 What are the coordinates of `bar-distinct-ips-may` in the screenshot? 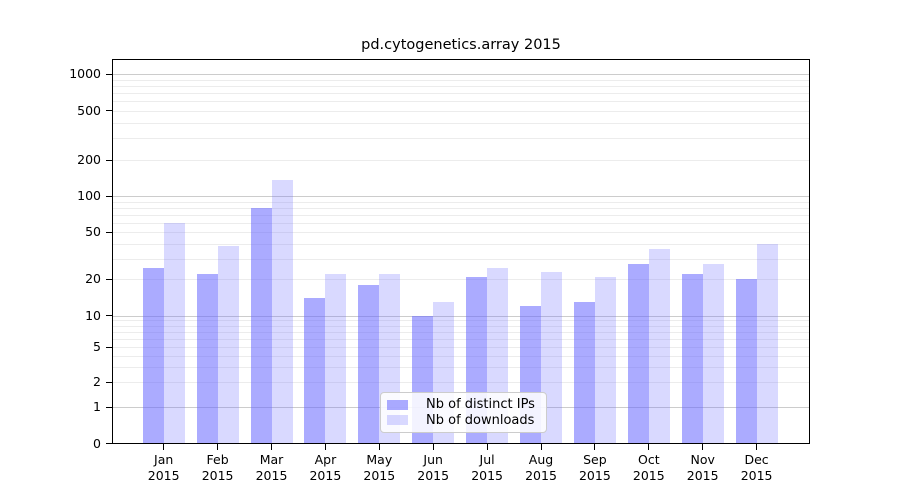 It's located at (369, 363).